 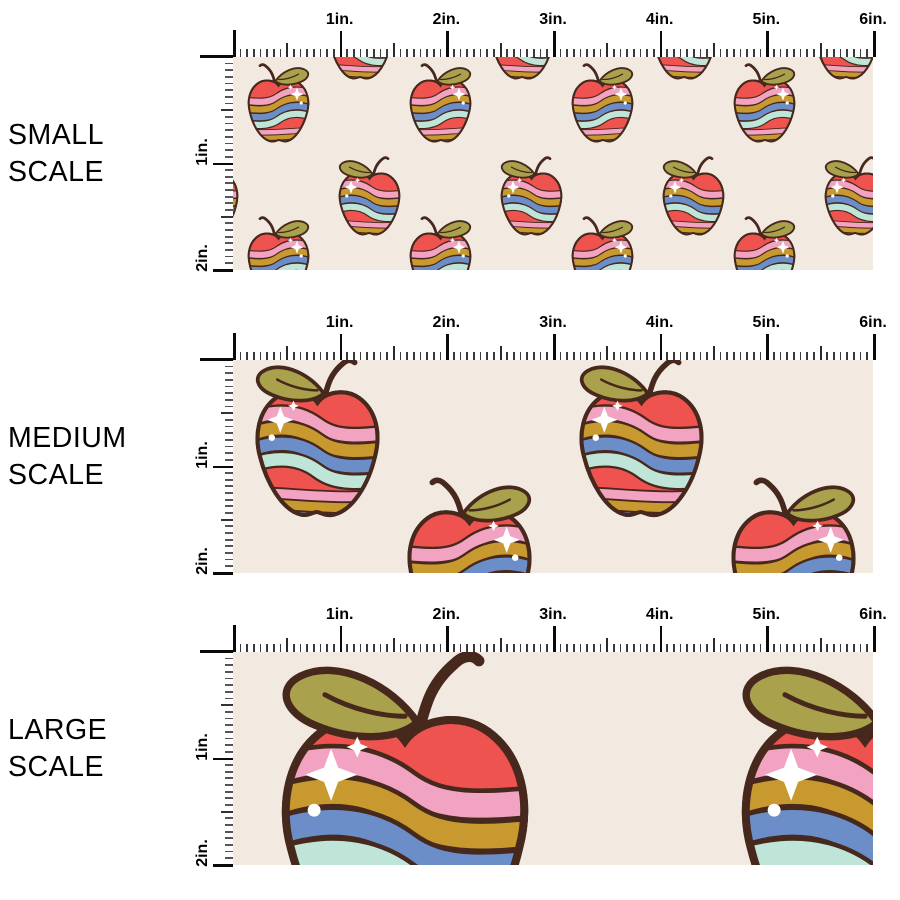 What do you see at coordinates (67, 438) in the screenshot?
I see `scale-label-line: MEDIUM` at bounding box center [67, 438].